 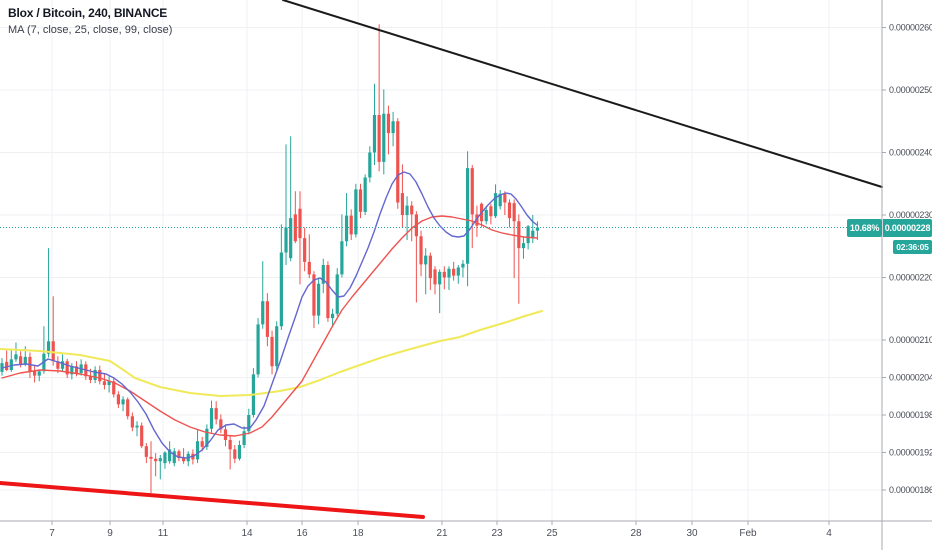 I want to click on price-tick-label: 0.00000220, so click(x=910, y=278).